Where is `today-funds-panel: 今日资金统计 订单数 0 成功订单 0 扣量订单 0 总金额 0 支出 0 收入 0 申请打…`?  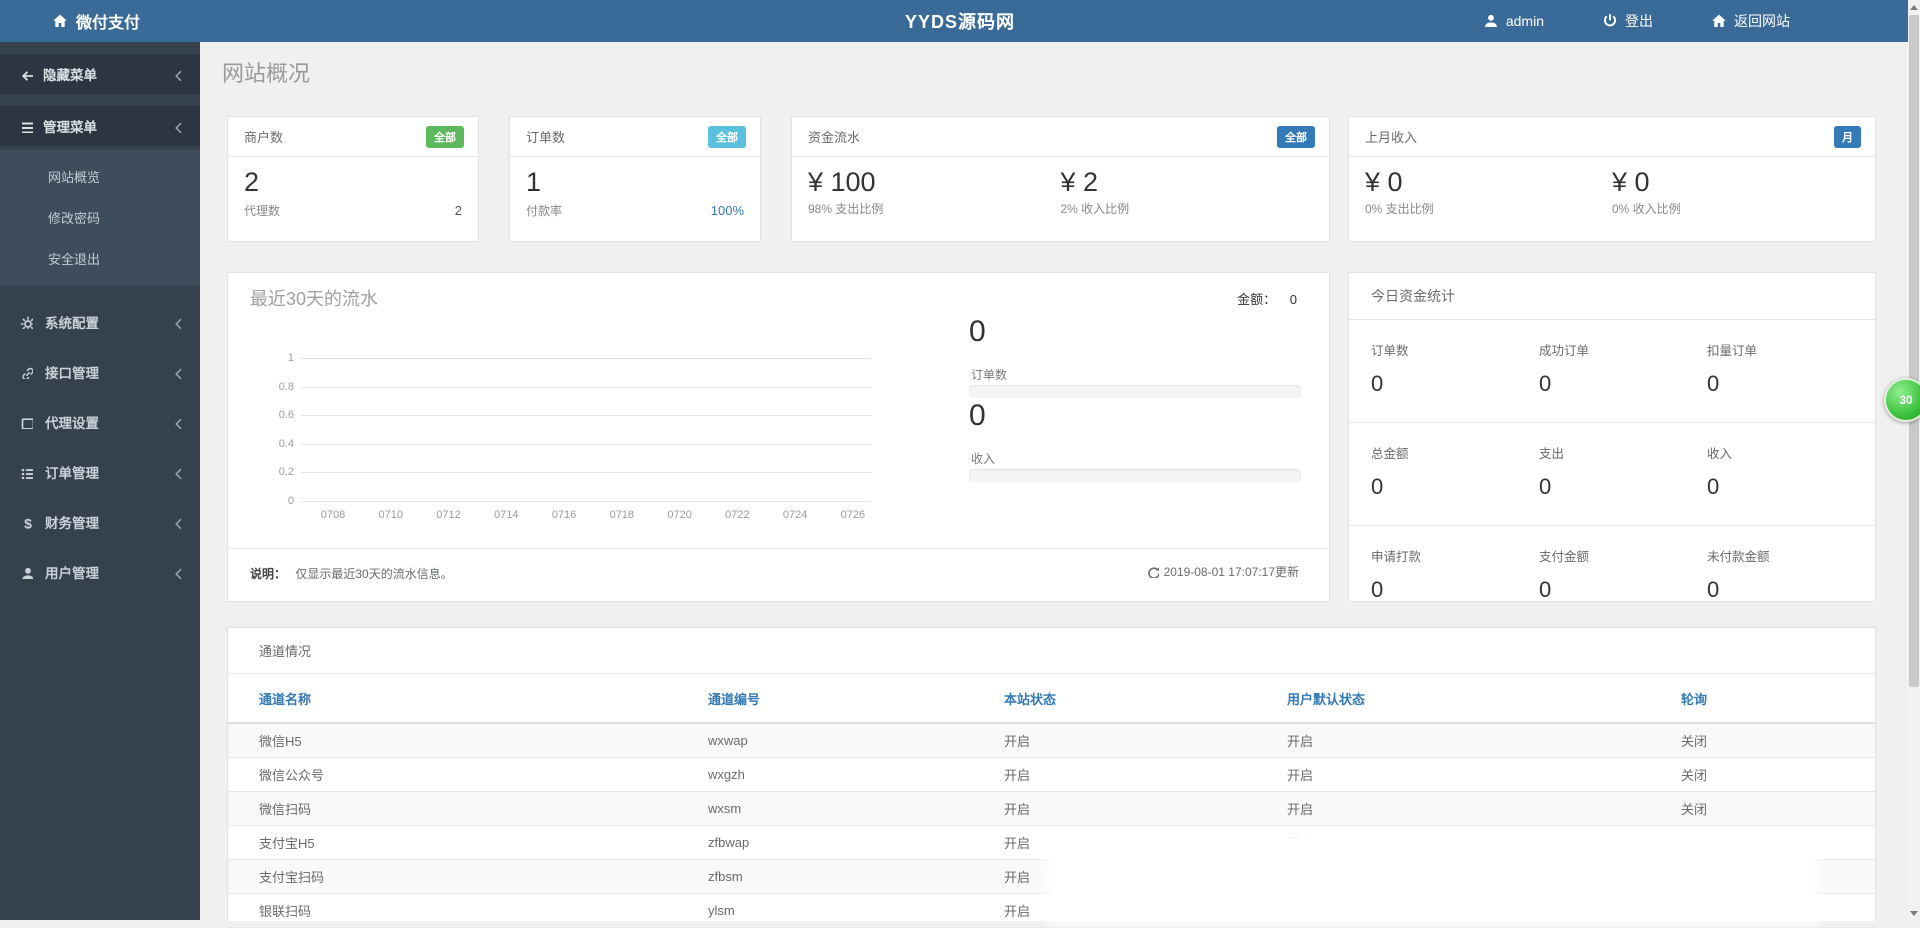 today-funds-panel: 今日资金统计 订单数 0 成功订单 0 扣量订单 0 总金额 0 支出 0 收入 0 申请打… is located at coordinates (1612, 437).